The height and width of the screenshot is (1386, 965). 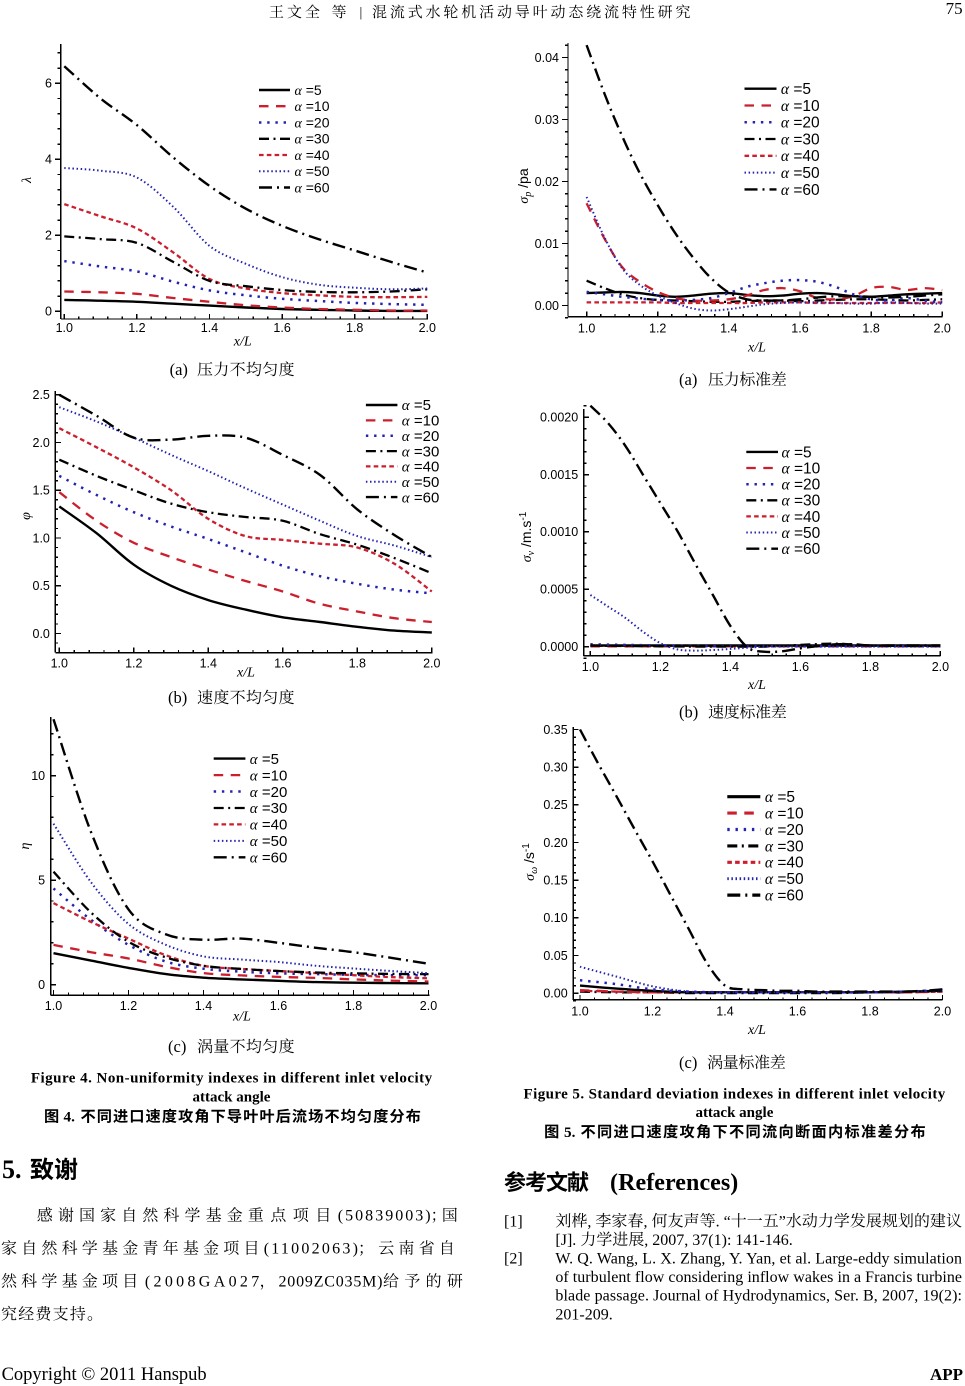 I want to click on svg-text: , 2007, 37(1): 141-146., so click(x=718, y=1240).